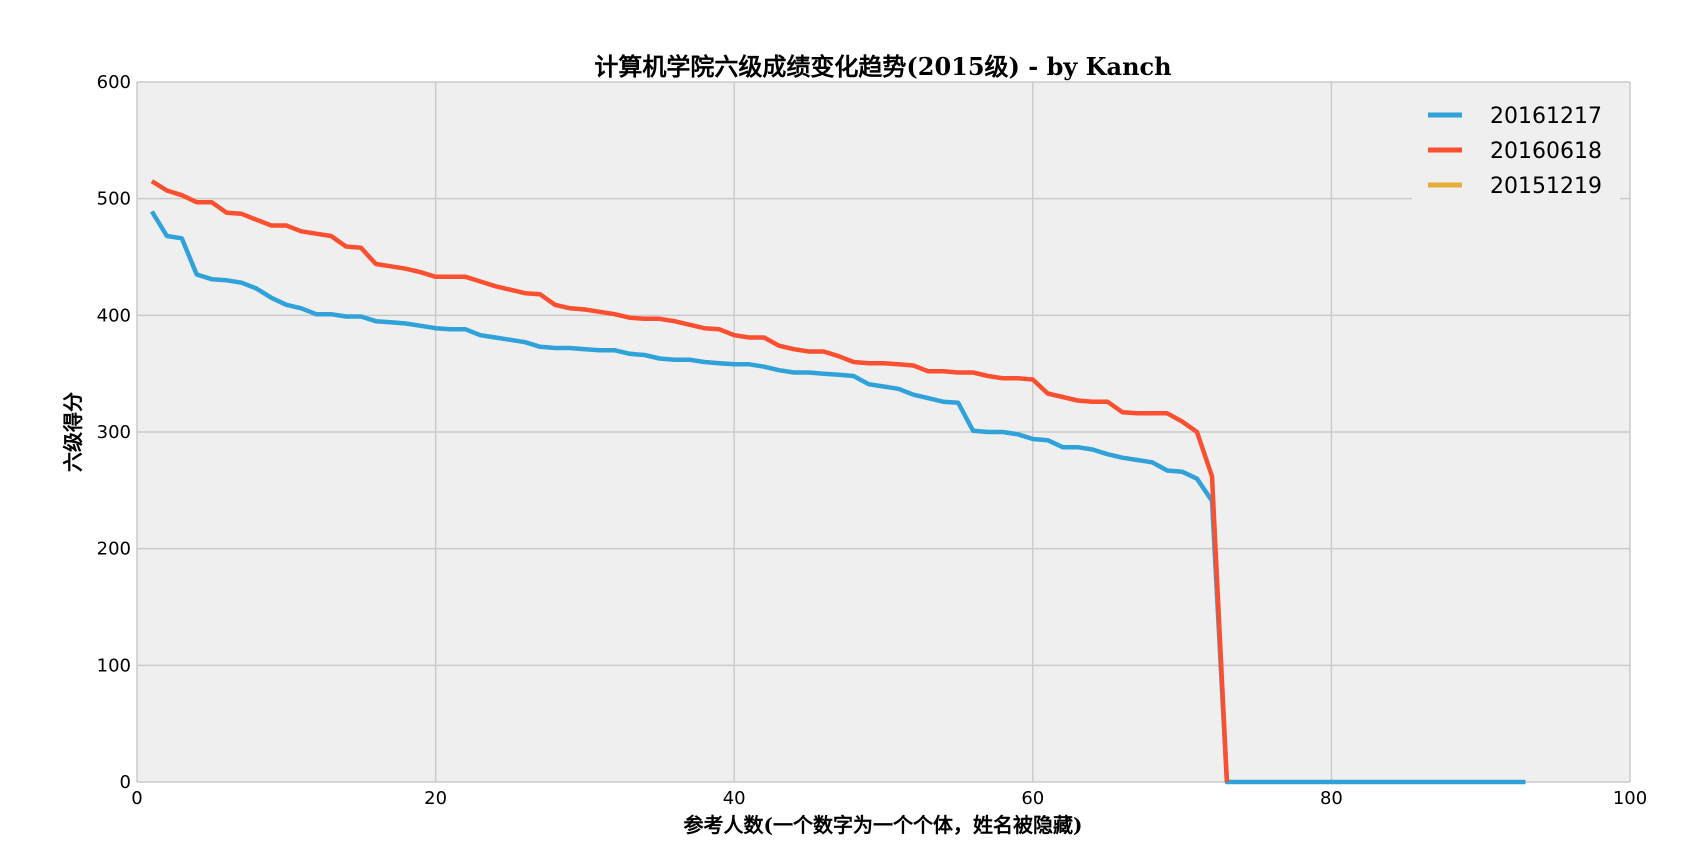 This screenshot has width=1707, height=843. What do you see at coordinates (435, 798) in the screenshot?
I see `x-tick-label: 20` at bounding box center [435, 798].